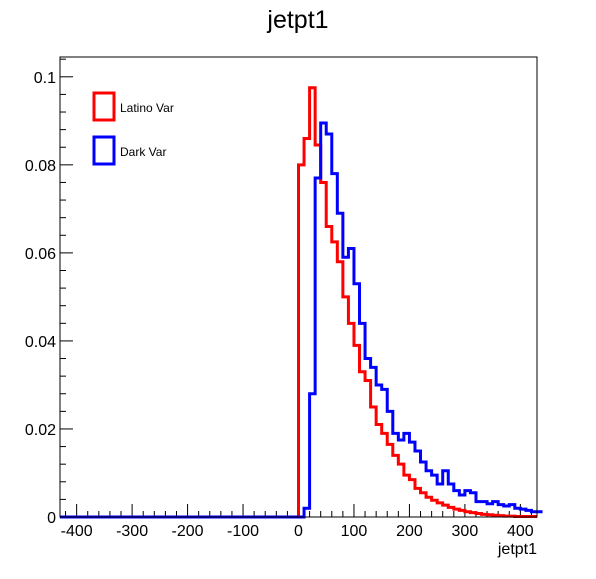 The width and height of the screenshot is (596, 579). What do you see at coordinates (77, 531) in the screenshot?
I see `x-tick-label: -400` at bounding box center [77, 531].